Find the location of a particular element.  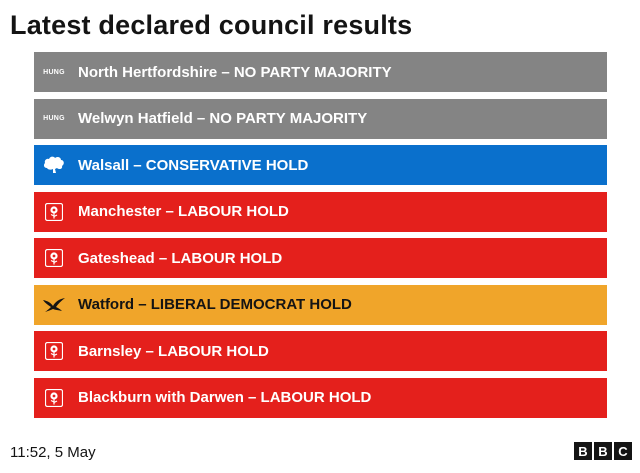

result-label: Welwyn Hatfield – NO PARTY MAJORITY is located at coordinates (223, 118).